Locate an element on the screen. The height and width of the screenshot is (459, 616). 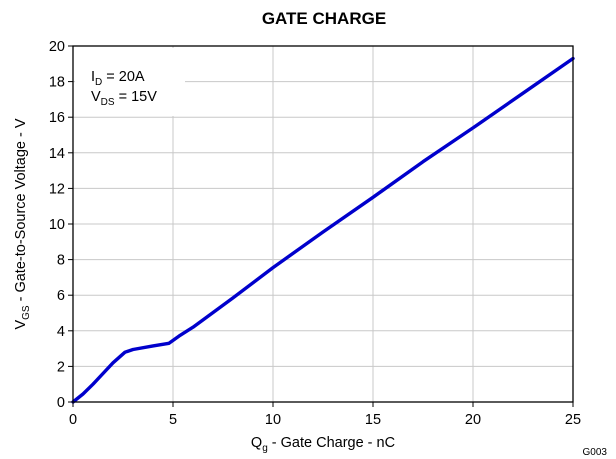
y-tick-label: 6 is located at coordinates (61, 296).